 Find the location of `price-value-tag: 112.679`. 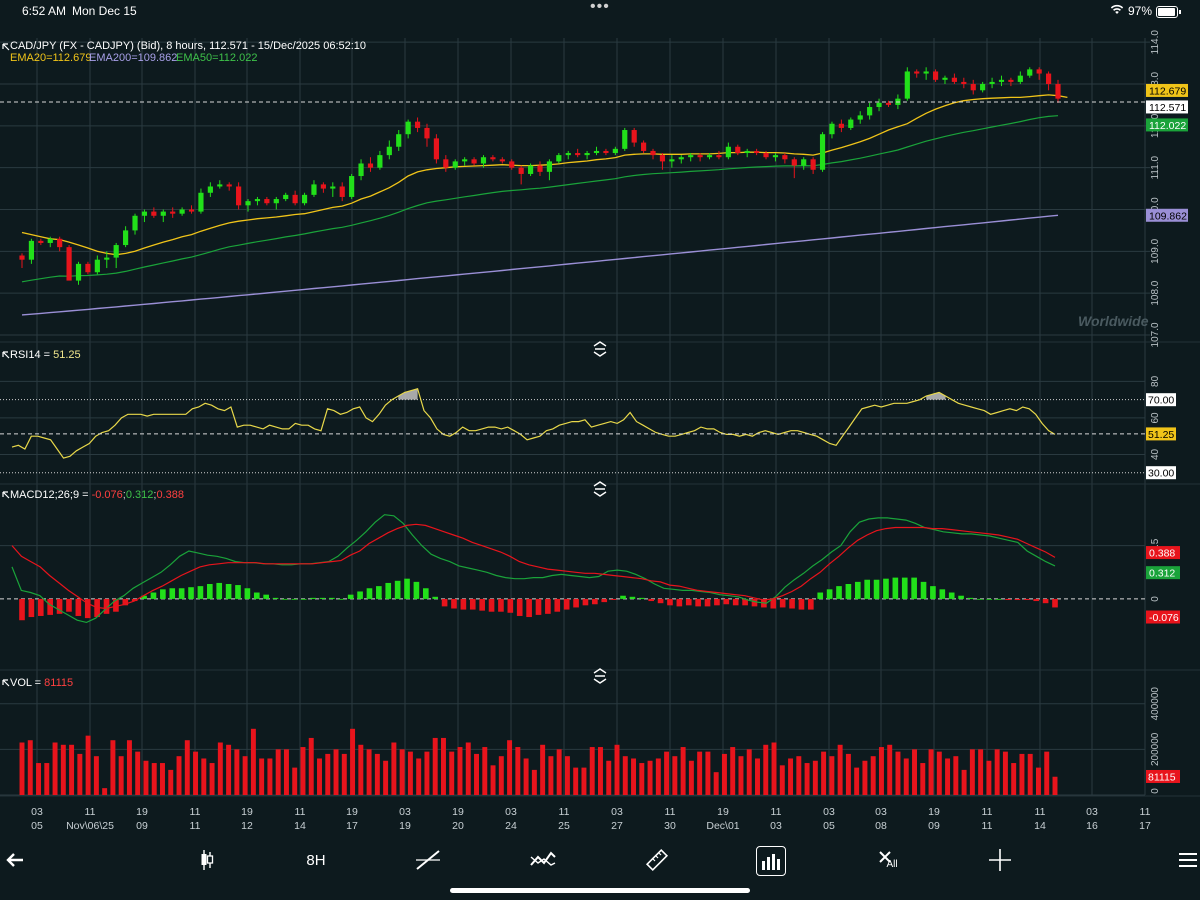

price-value-tag: 112.679 is located at coordinates (1167, 90).